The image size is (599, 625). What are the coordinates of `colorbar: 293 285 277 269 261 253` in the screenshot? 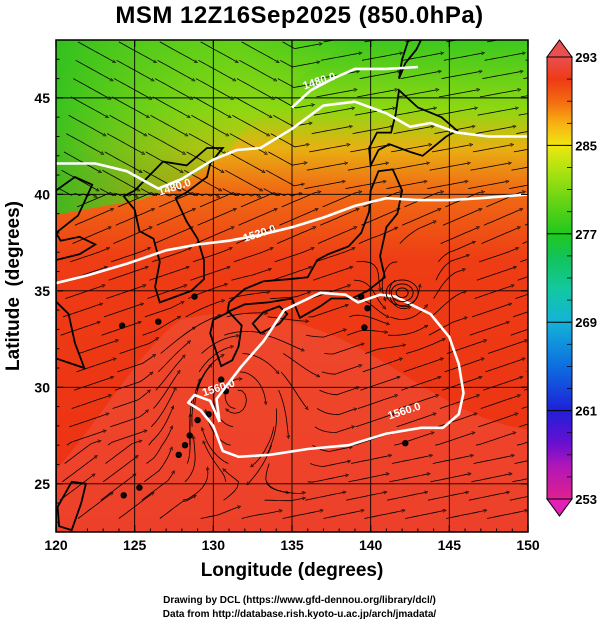 It's located at (571, 278).